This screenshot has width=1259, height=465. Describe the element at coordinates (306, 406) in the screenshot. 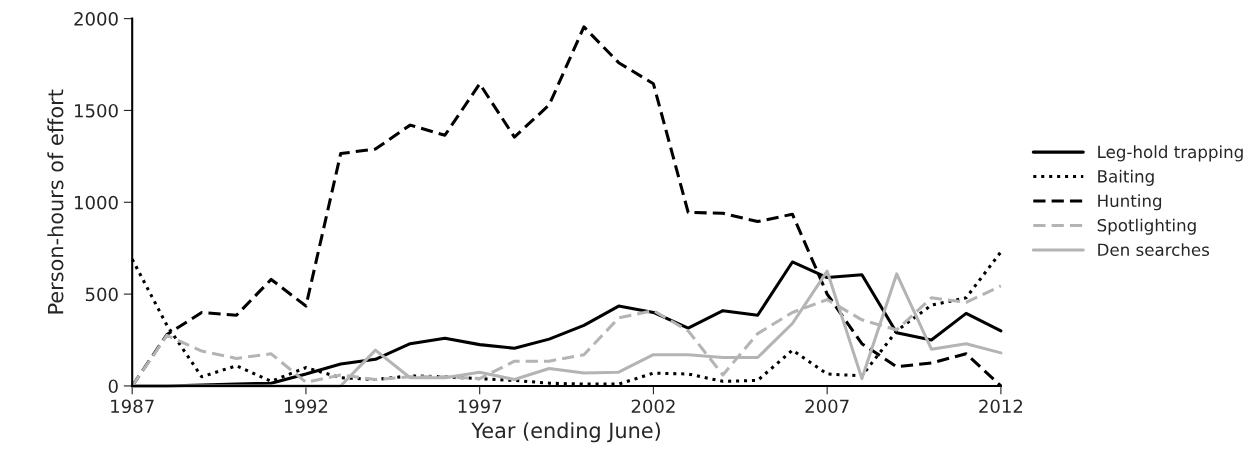

I see `x-tick-label: 1992` at that location.